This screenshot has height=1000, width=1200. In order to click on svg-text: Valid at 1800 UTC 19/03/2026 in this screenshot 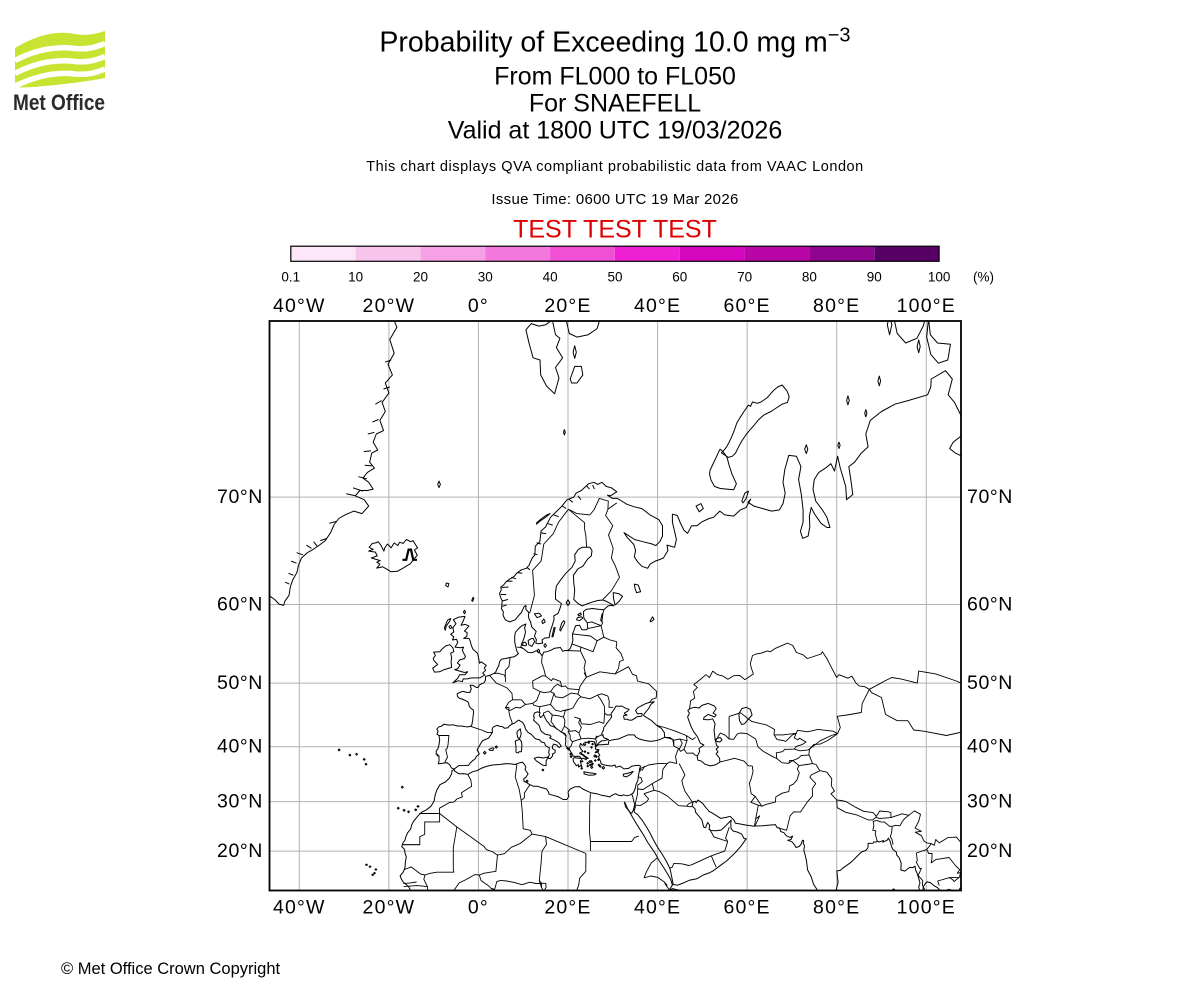, I will do `click(615, 131)`.